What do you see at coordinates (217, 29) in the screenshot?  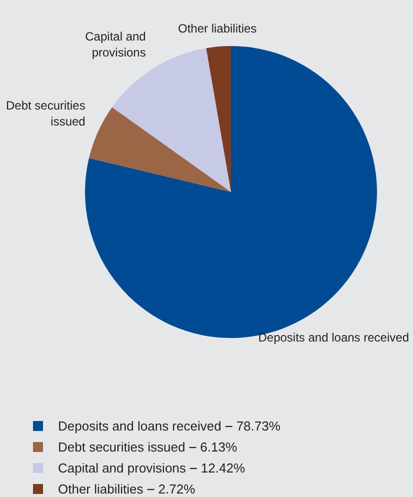 I see `slice-label: Other liabilities` at bounding box center [217, 29].